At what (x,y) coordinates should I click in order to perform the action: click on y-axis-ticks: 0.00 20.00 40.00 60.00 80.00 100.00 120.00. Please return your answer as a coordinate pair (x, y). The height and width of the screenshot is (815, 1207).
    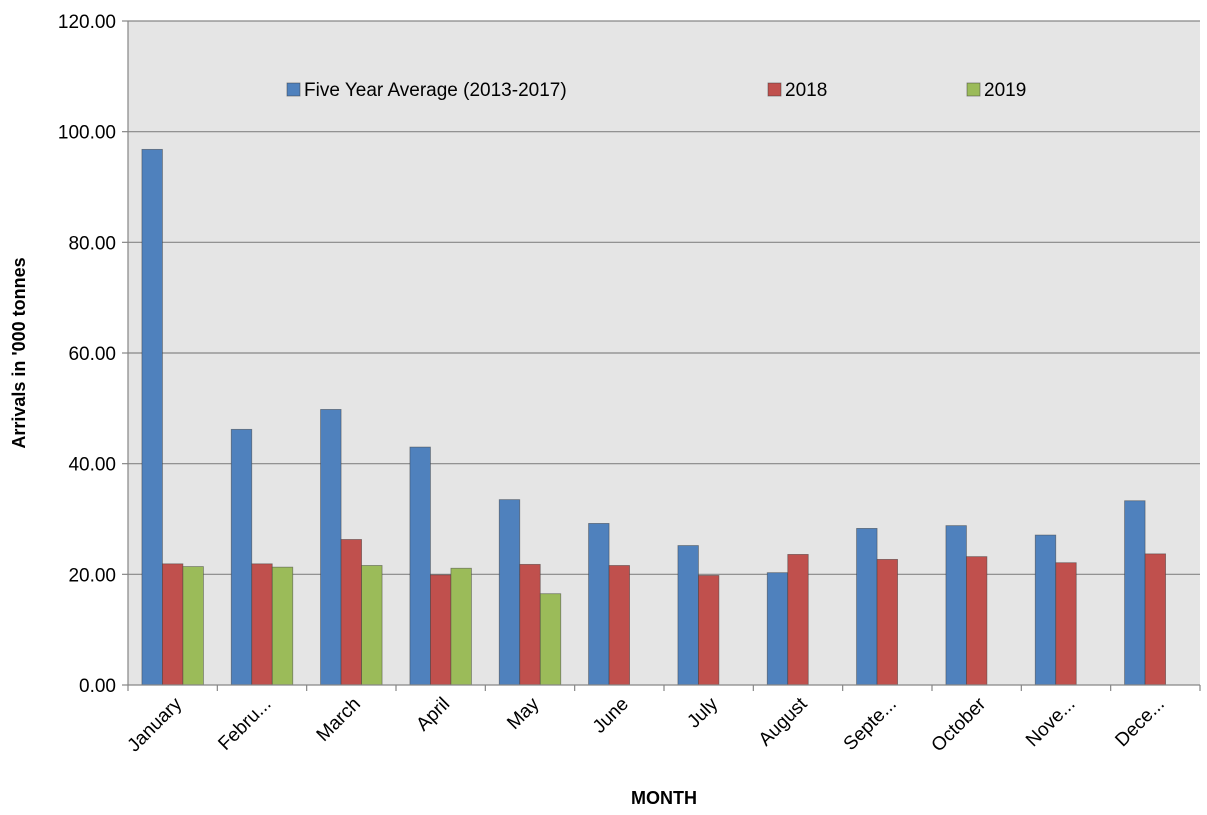
    Looking at the image, I should click on (93, 354).